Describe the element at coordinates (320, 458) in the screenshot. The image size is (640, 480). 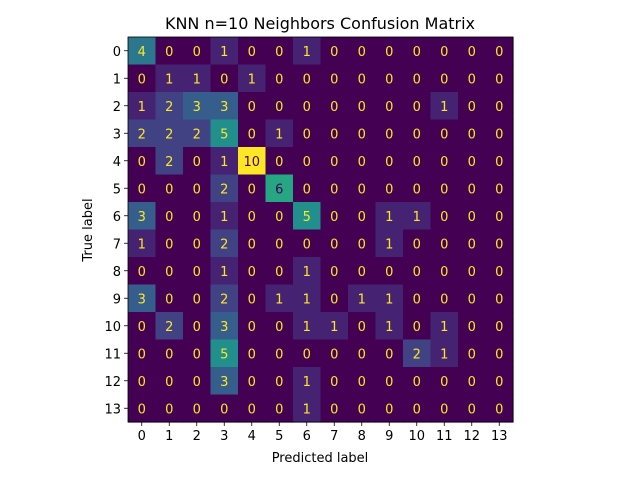
I see `x-axis-label: Predicted label` at that location.